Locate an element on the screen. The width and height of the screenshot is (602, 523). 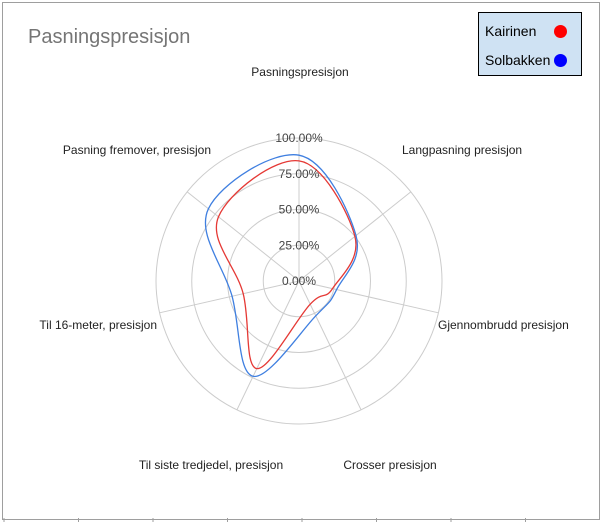
legend-item-kairinen: Kairinen is located at coordinates (530, 31).